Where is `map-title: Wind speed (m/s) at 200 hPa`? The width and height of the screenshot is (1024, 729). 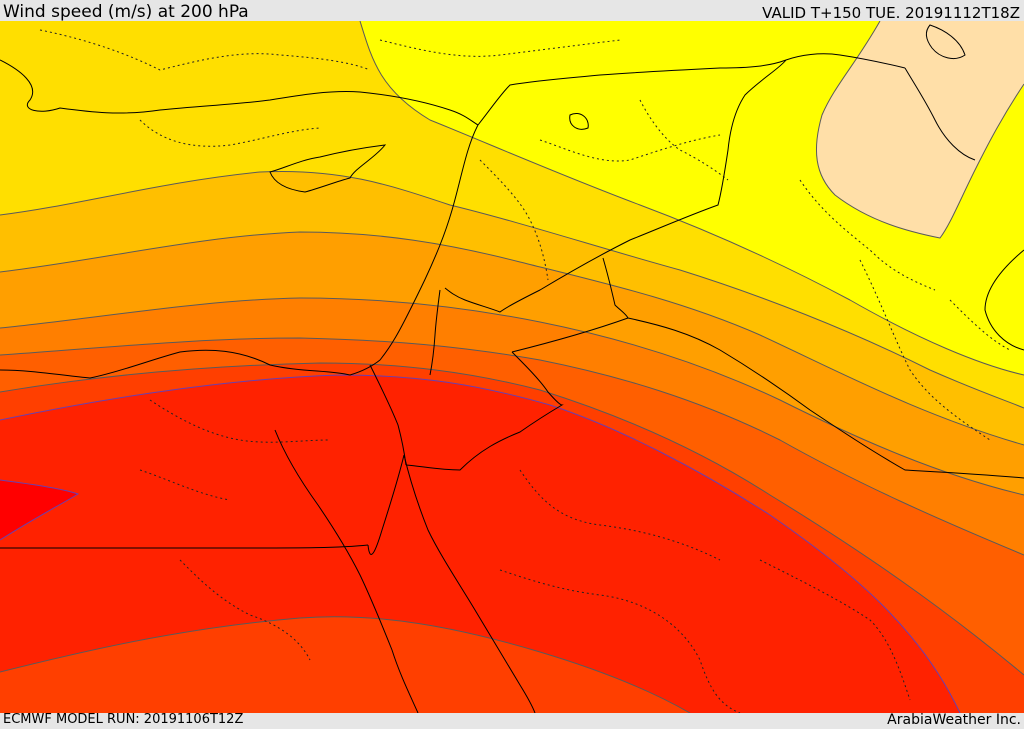 map-title: Wind speed (m/s) at 200 hPa is located at coordinates (126, 12).